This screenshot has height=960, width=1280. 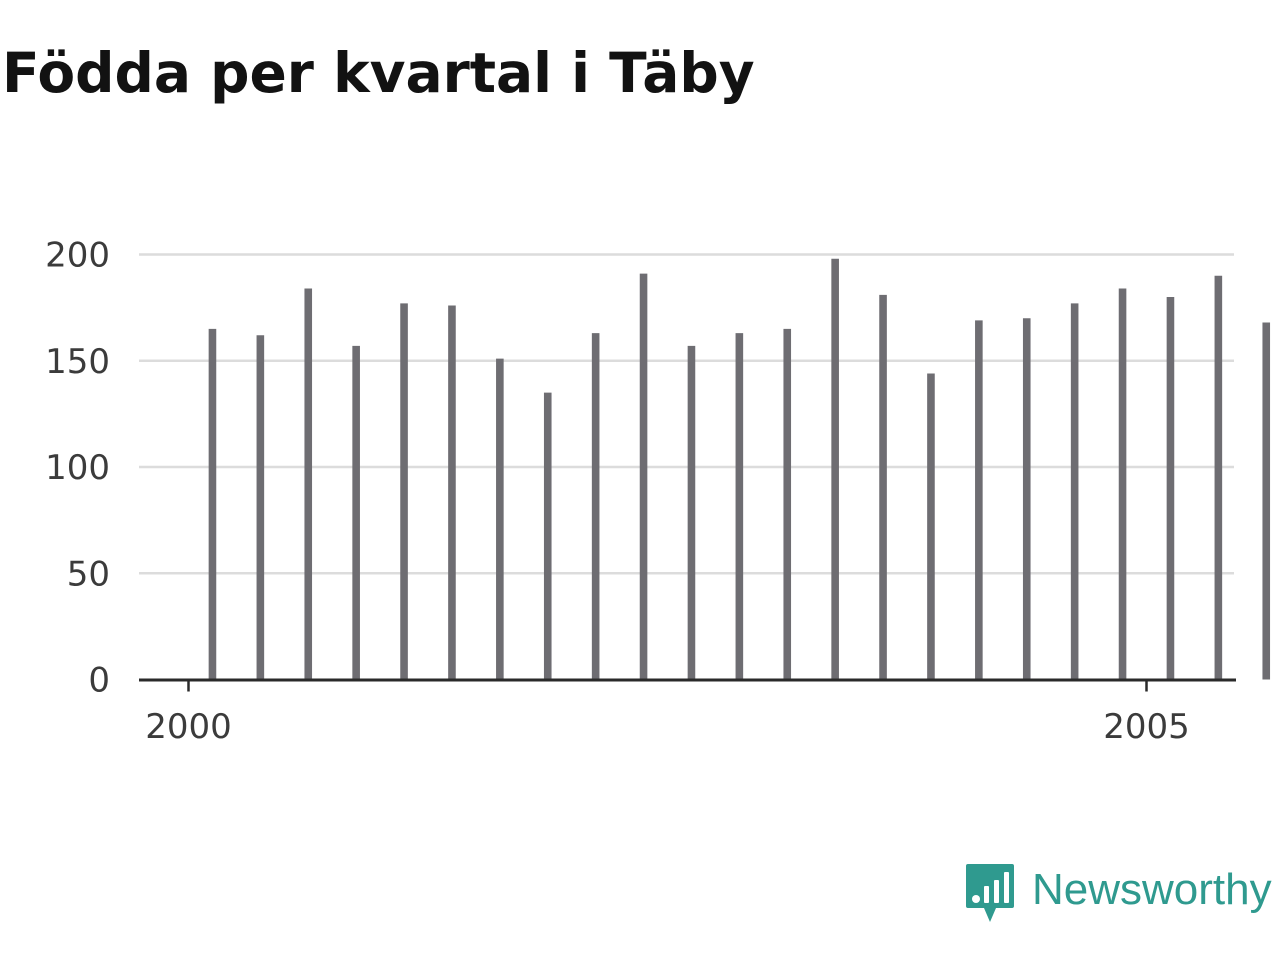 I want to click on bar-2003-q4, so click(x=931, y=526).